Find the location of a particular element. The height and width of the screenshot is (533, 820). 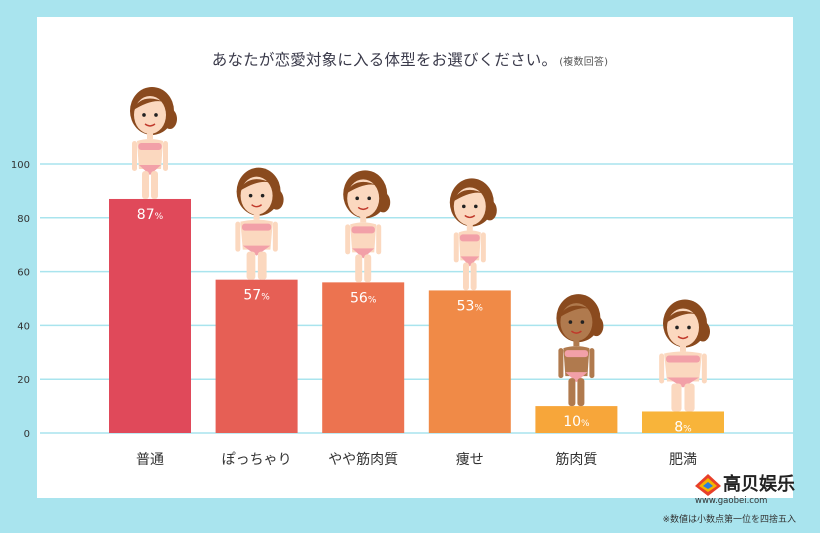

watermark-url: www.gaobei.com is located at coordinates (731, 501).